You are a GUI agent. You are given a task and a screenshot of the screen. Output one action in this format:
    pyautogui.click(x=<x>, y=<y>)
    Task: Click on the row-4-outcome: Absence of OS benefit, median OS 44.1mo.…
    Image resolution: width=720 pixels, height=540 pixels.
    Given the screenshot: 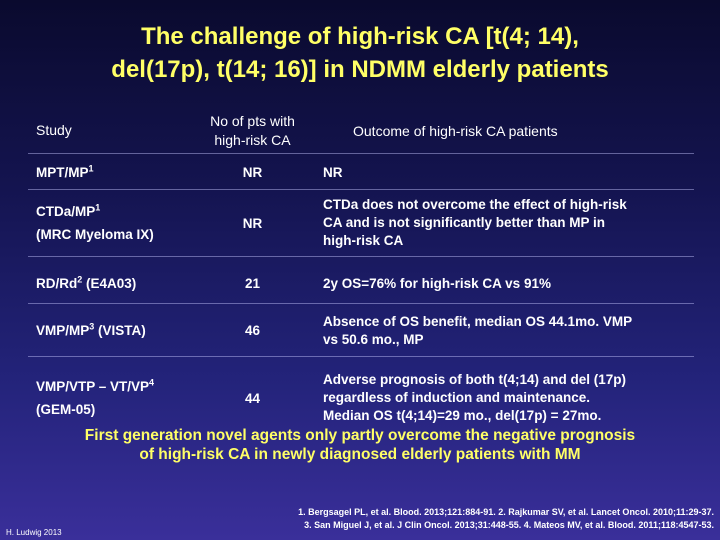 What is the action you would take?
    pyautogui.click(x=508, y=331)
    